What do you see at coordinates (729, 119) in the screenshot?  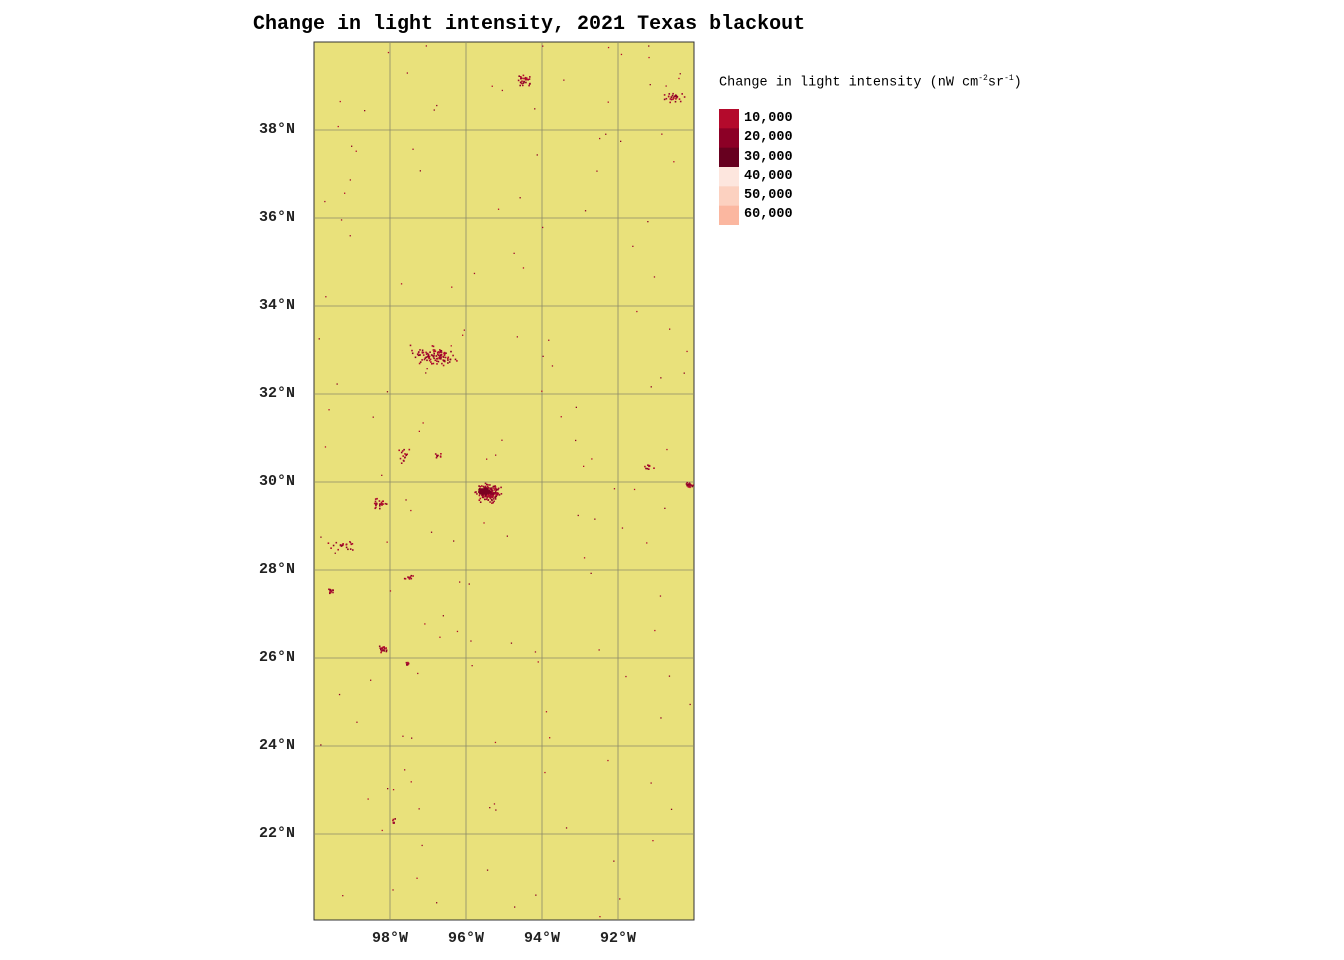 I see `legend-swatch` at bounding box center [729, 119].